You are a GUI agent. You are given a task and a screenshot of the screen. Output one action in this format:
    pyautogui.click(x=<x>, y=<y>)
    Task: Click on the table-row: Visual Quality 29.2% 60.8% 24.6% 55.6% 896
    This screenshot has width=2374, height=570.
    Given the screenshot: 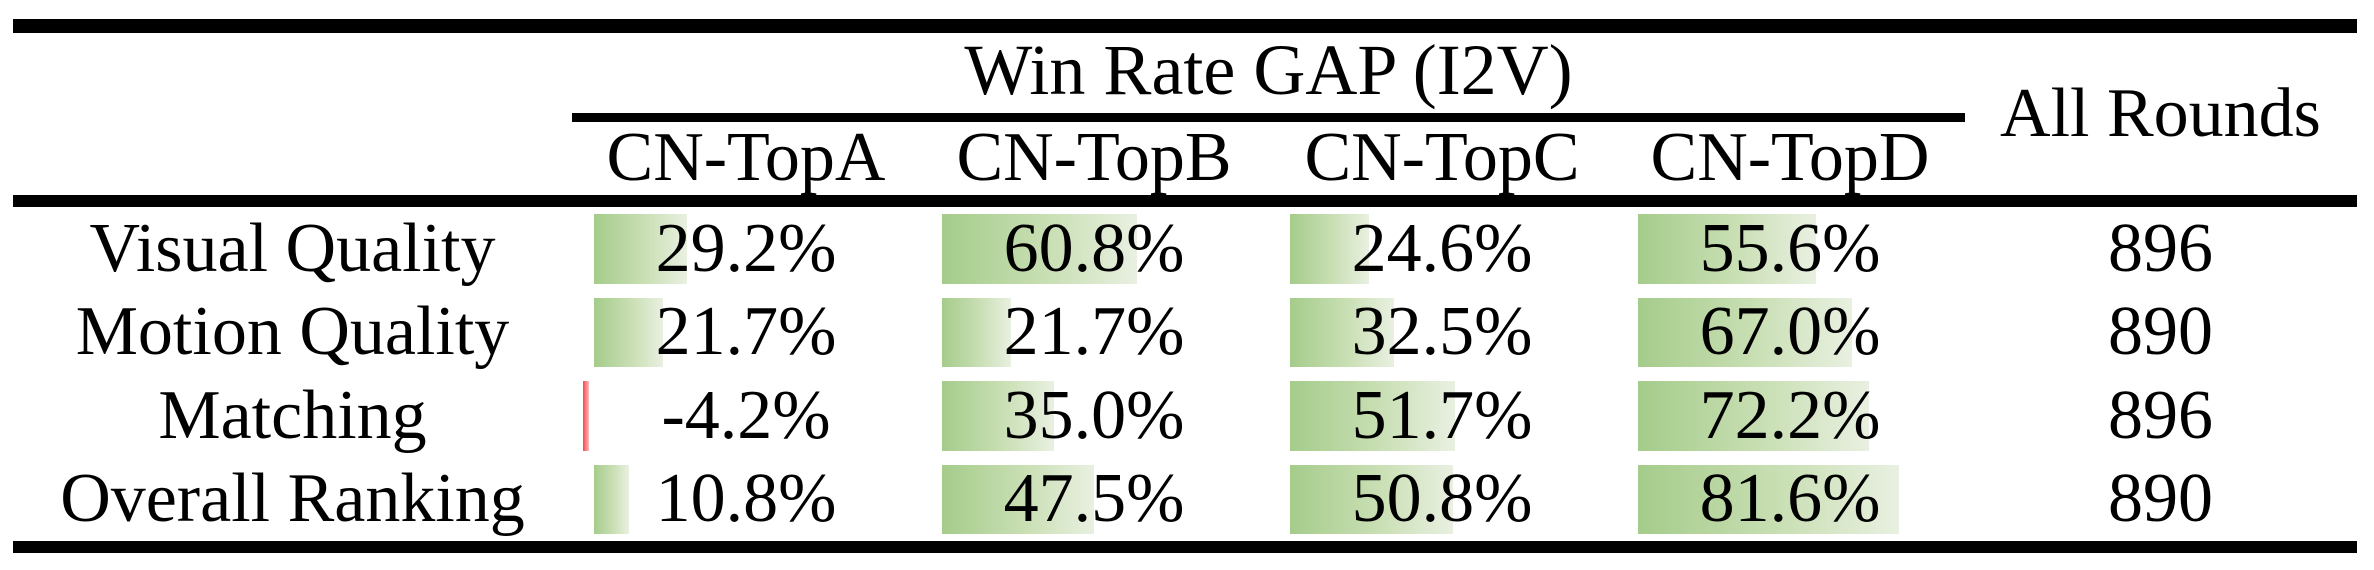 What is the action you would take?
    pyautogui.click(x=1185, y=249)
    